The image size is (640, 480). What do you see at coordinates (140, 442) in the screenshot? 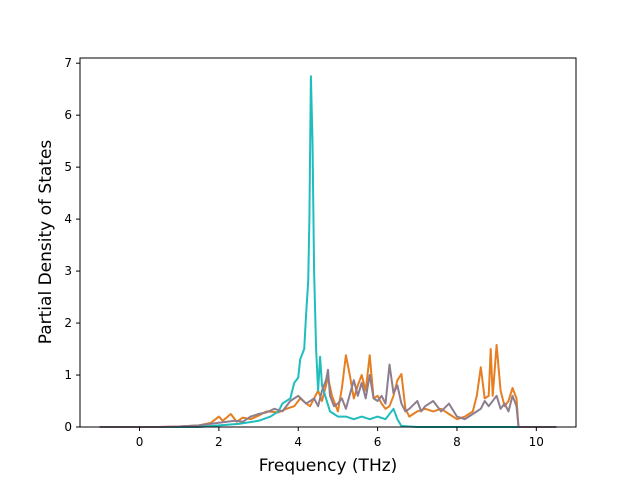
I see `x-tick-label: 0` at bounding box center [140, 442].